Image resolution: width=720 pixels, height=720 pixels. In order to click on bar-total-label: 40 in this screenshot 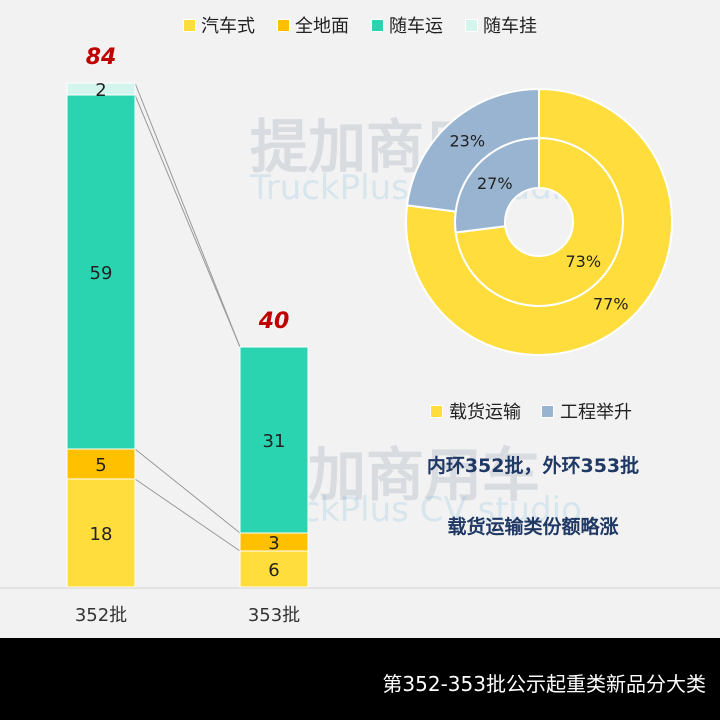, I will do `click(274, 321)`.